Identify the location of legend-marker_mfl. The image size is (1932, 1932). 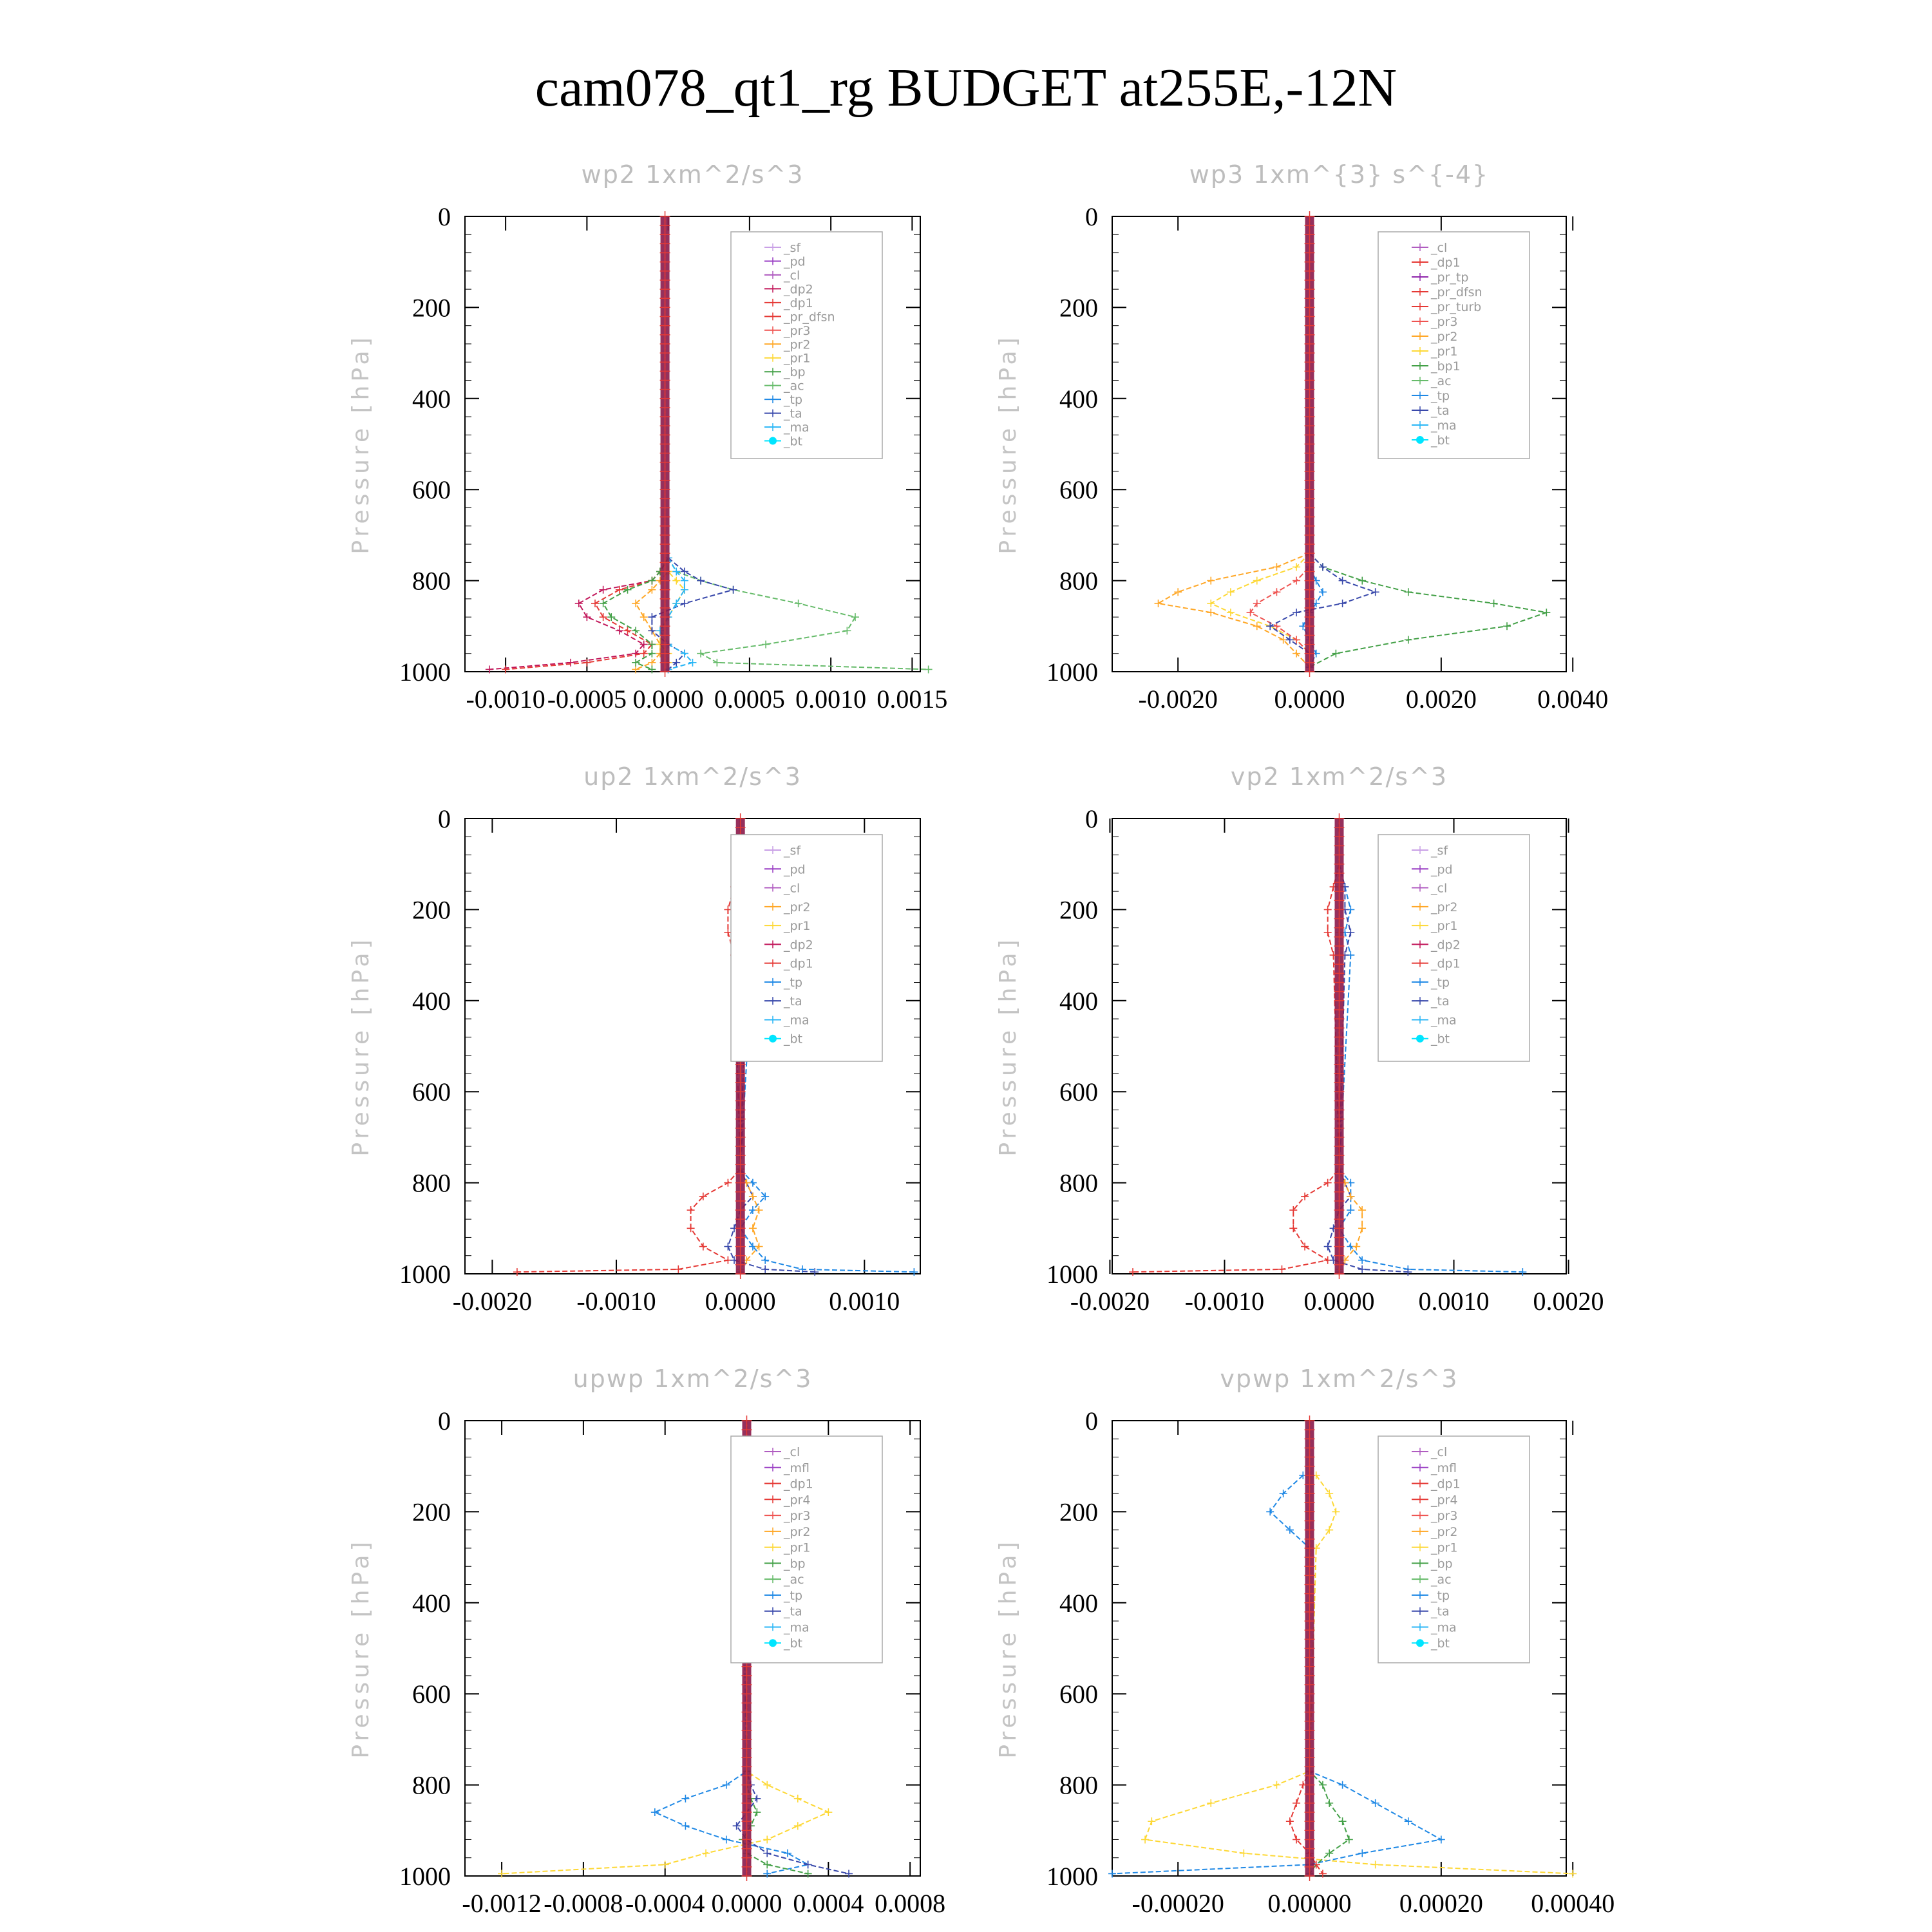
(1420, 1467).